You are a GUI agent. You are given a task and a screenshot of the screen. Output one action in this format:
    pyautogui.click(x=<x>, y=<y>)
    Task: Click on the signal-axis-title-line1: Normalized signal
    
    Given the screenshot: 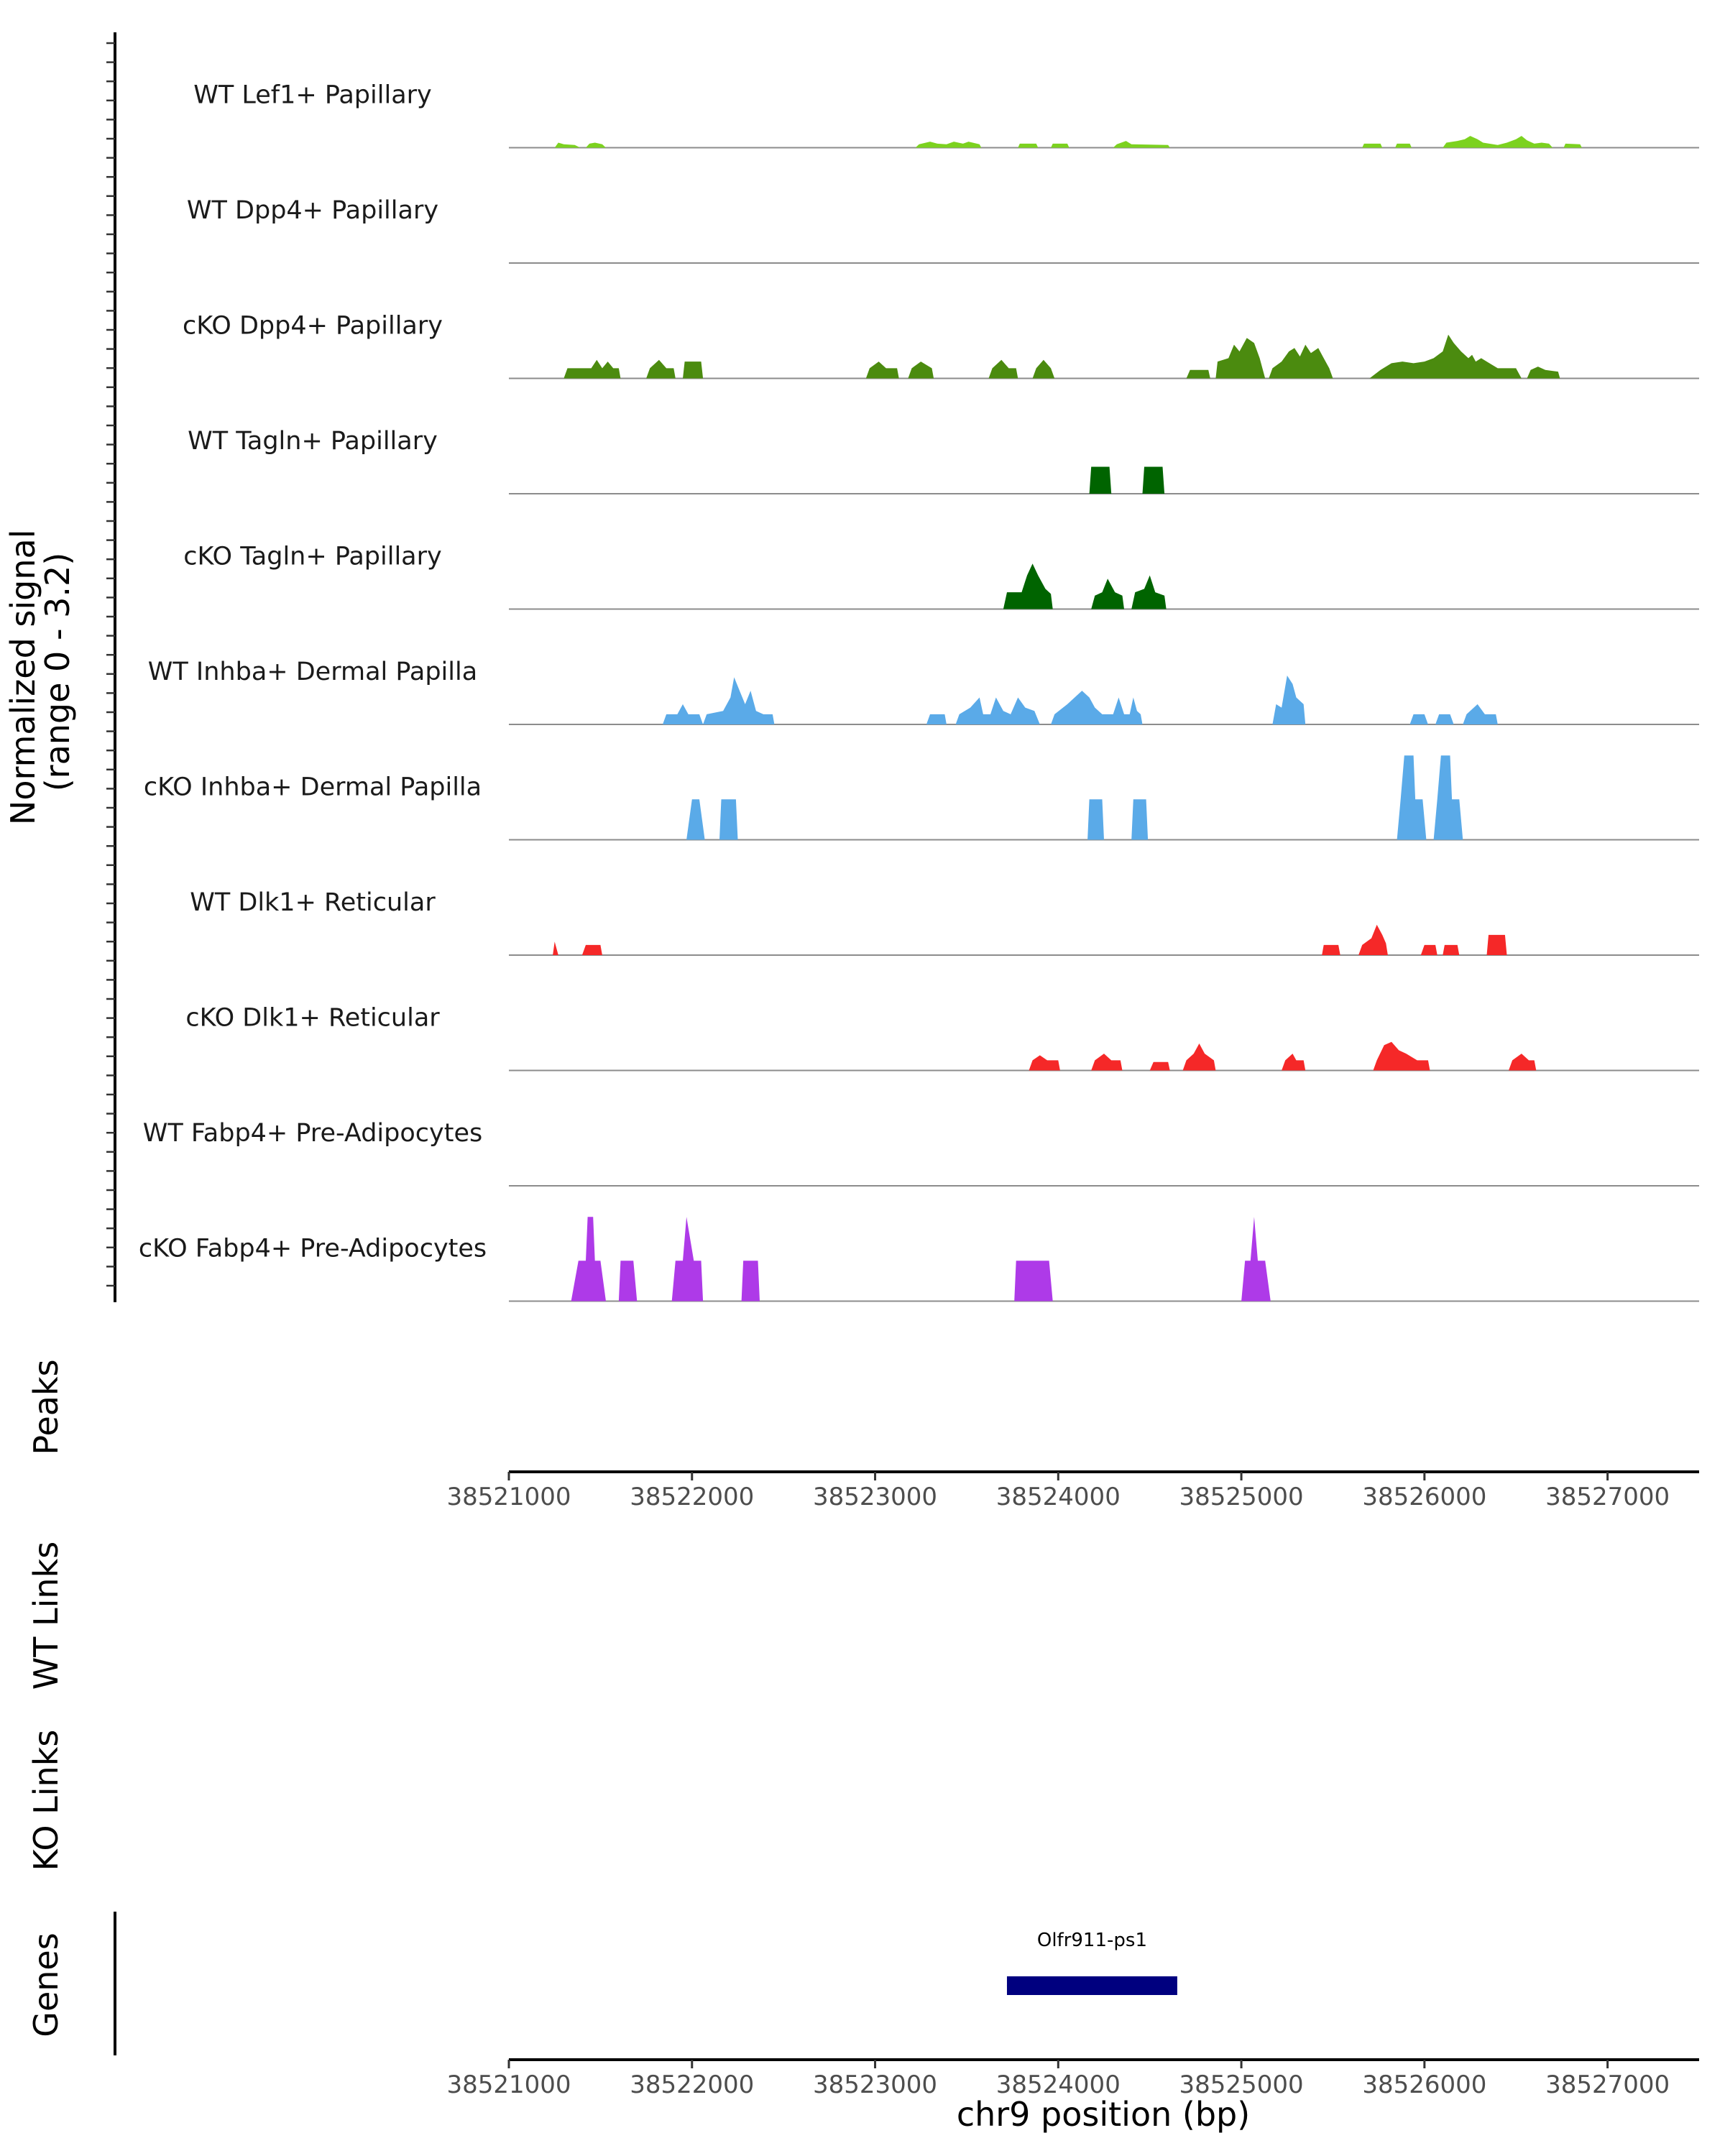 What is the action you would take?
    pyautogui.click(x=23, y=678)
    